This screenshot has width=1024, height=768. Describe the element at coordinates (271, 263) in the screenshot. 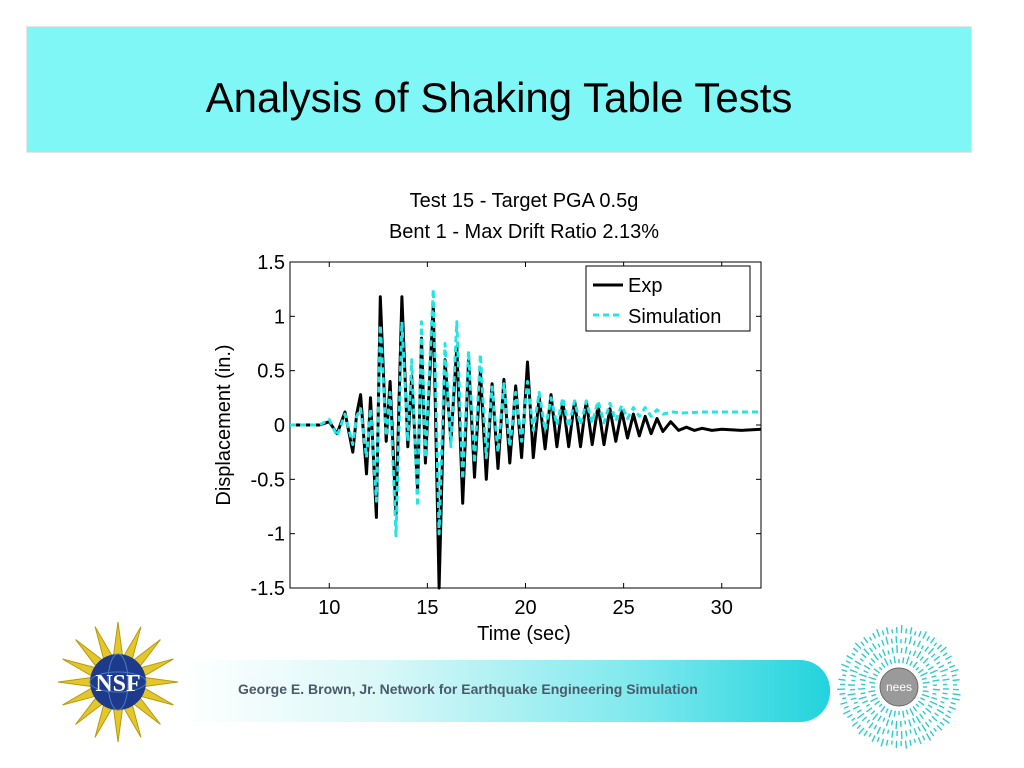

I see `y-tick-label: 1.5` at that location.